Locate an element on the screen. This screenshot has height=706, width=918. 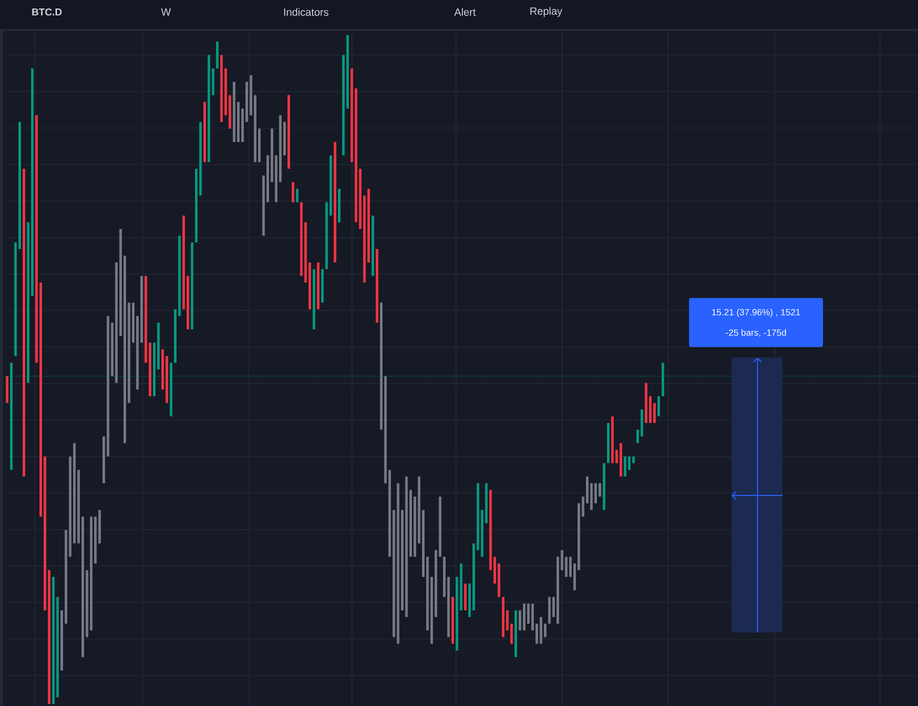
text: Indicators is located at coordinates (306, 12).